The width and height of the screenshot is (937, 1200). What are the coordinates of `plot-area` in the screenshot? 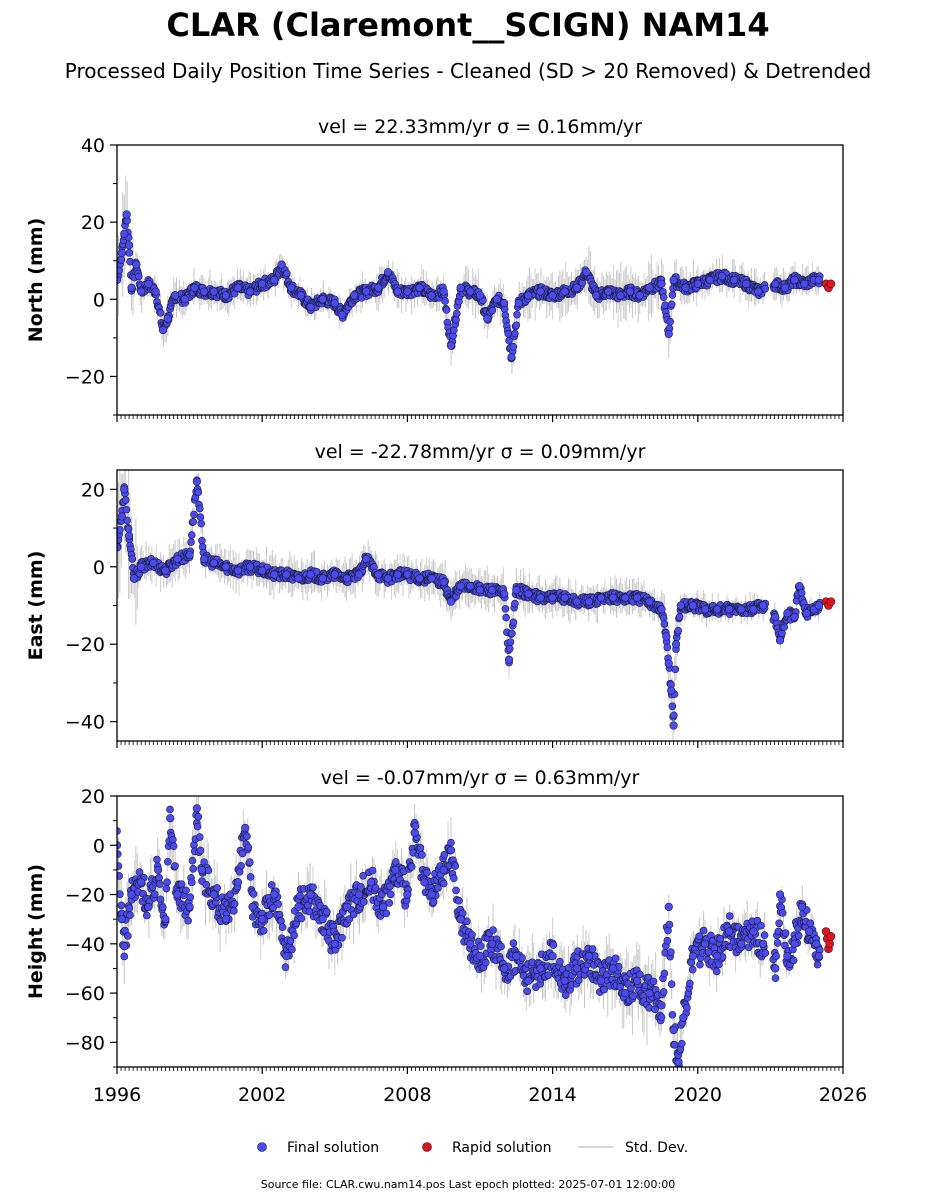 It's located at (476, 274).